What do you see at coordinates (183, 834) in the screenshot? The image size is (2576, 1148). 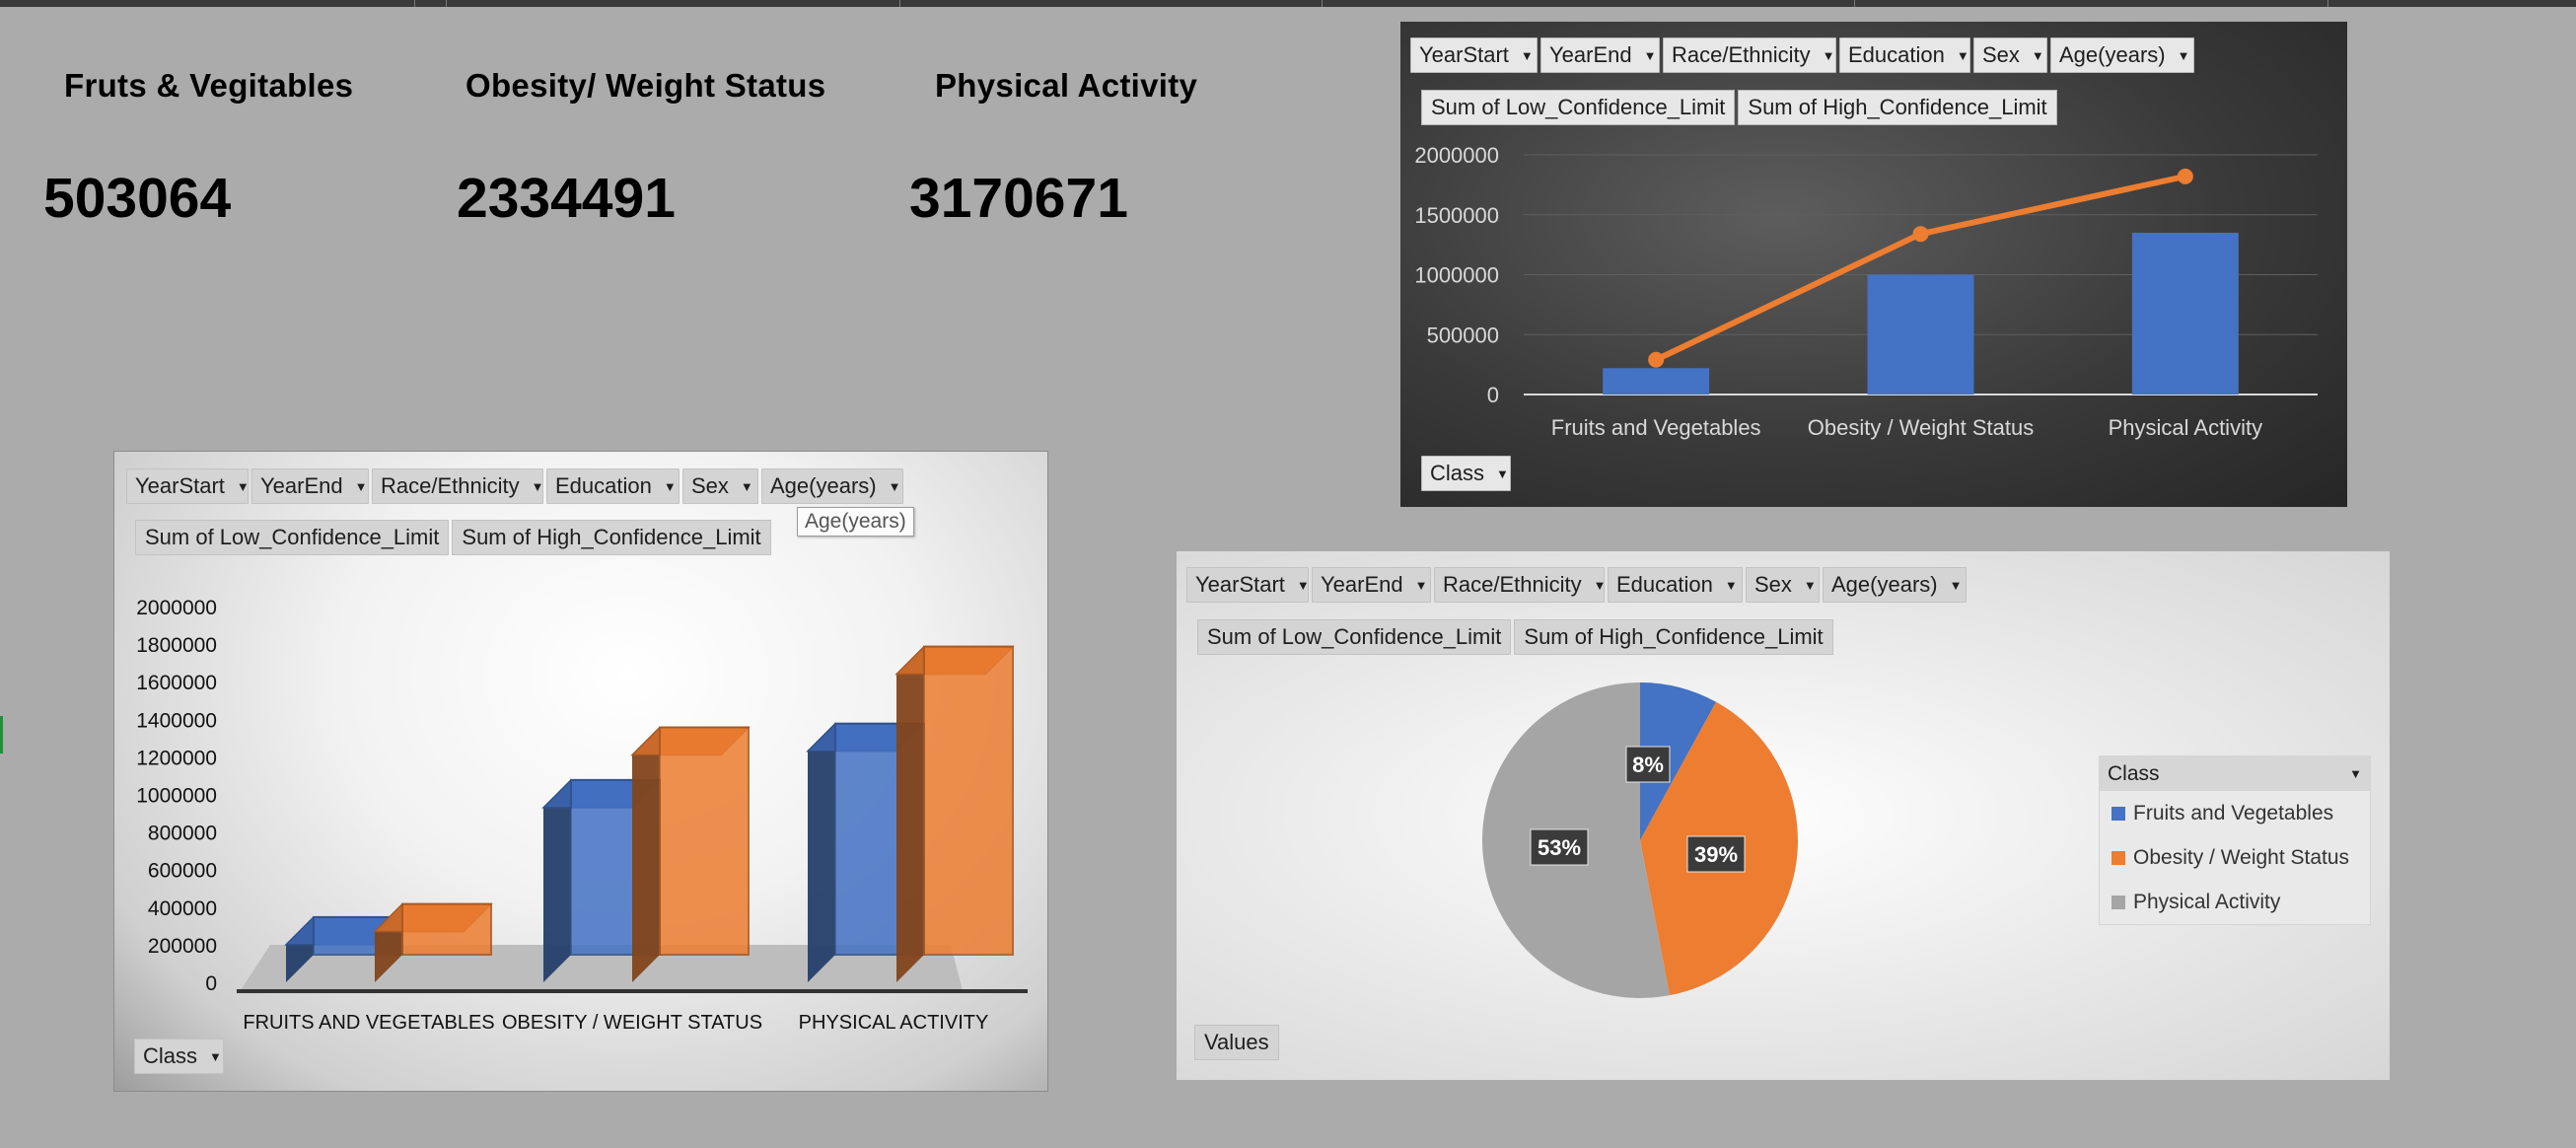 I see `y-tick-label: 800000` at bounding box center [183, 834].